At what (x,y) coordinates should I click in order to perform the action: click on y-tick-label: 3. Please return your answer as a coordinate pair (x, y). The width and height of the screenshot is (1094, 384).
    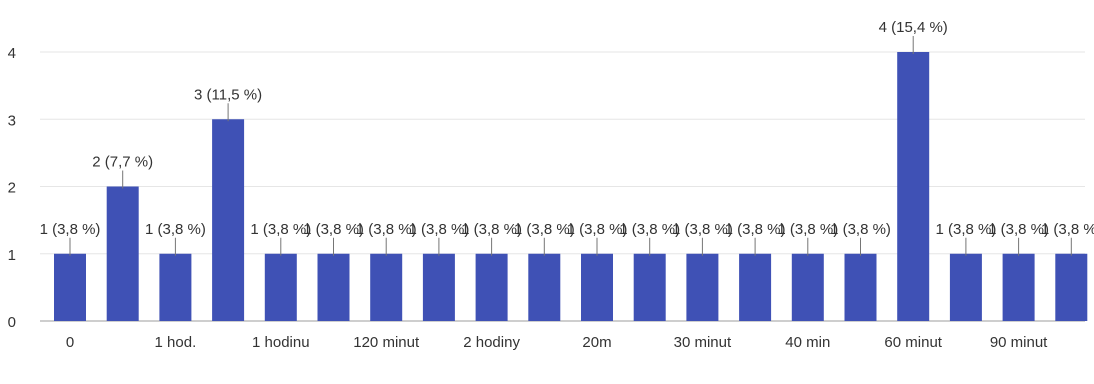
    Looking at the image, I should click on (12, 120).